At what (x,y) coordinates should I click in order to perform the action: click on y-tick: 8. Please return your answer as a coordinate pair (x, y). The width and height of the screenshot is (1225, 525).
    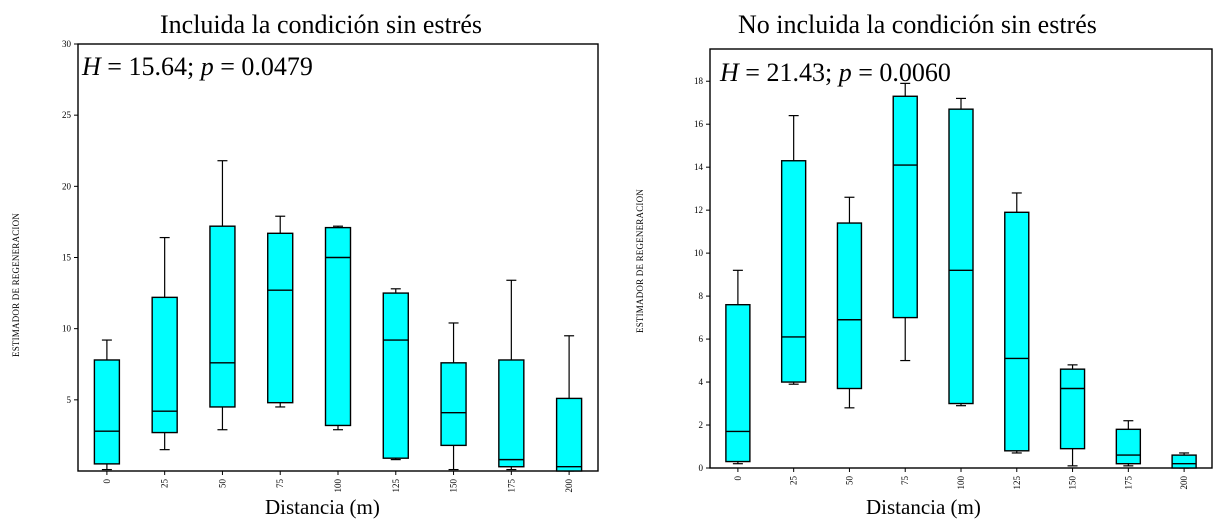
    Looking at the image, I should click on (704, 296).